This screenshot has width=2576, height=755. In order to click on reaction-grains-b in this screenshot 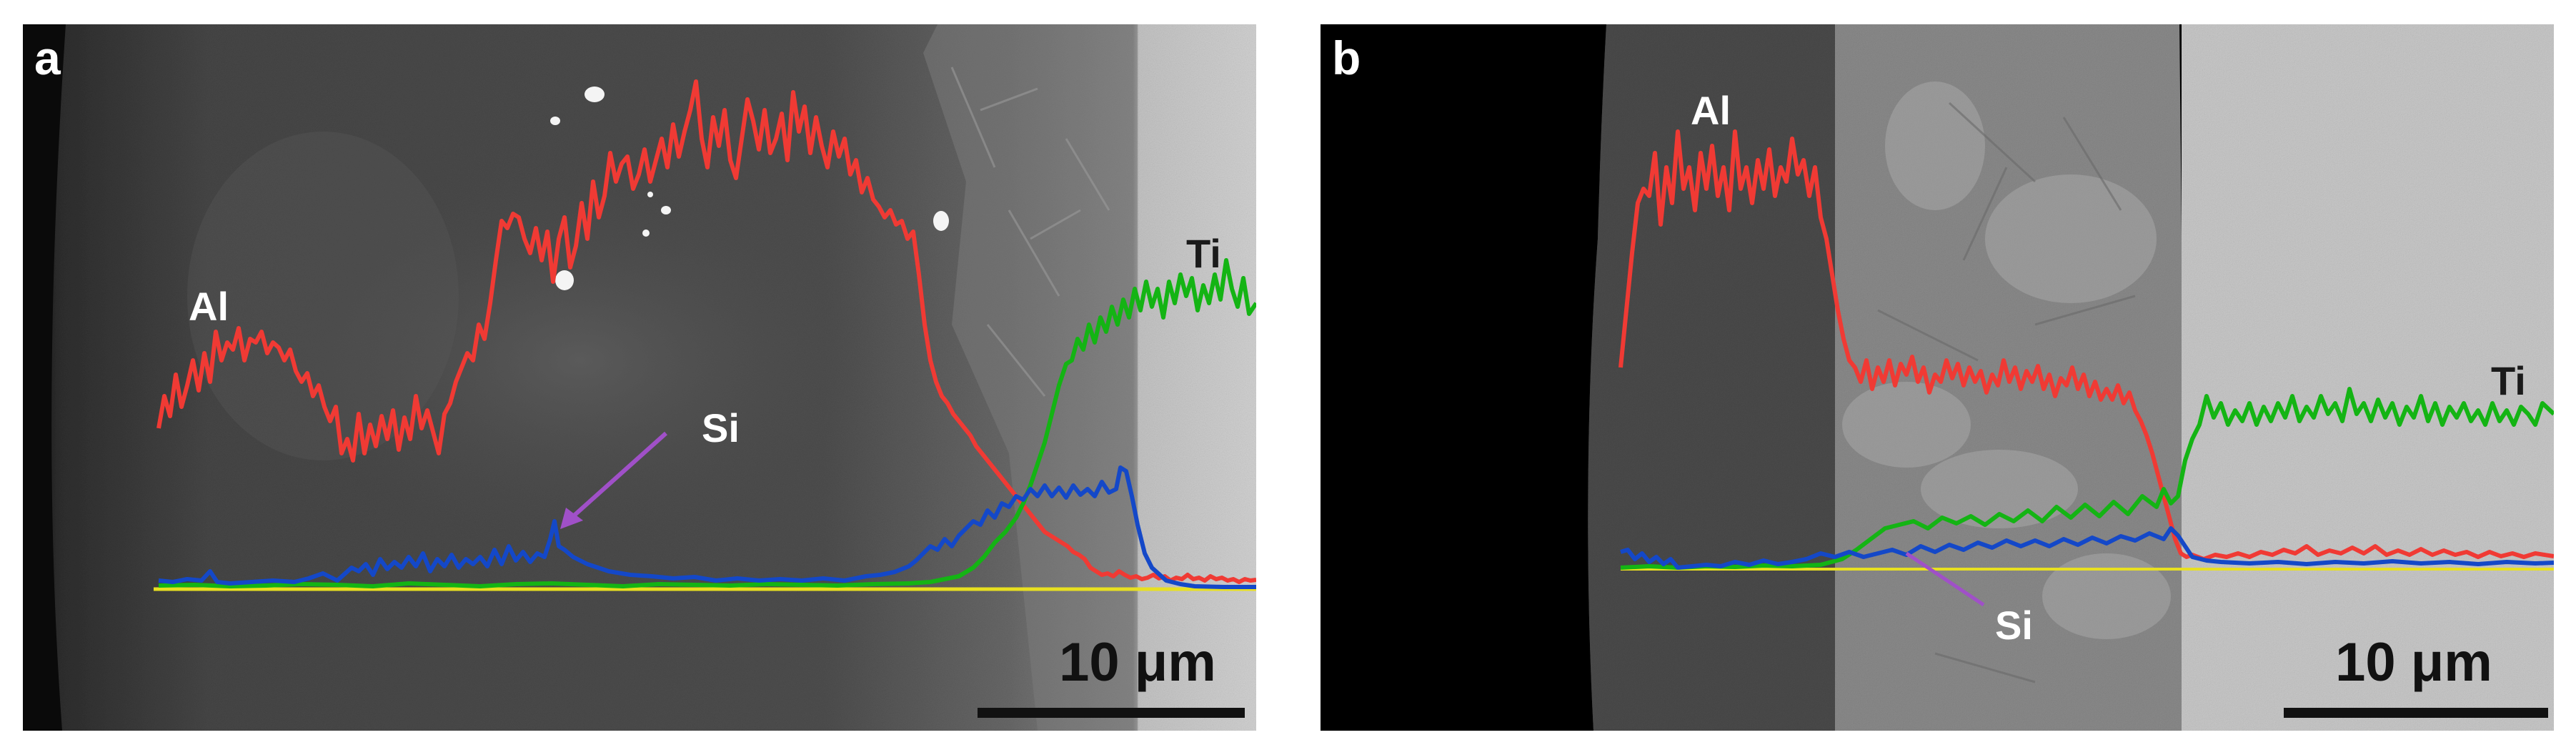, I will do `click(2006, 360)`.